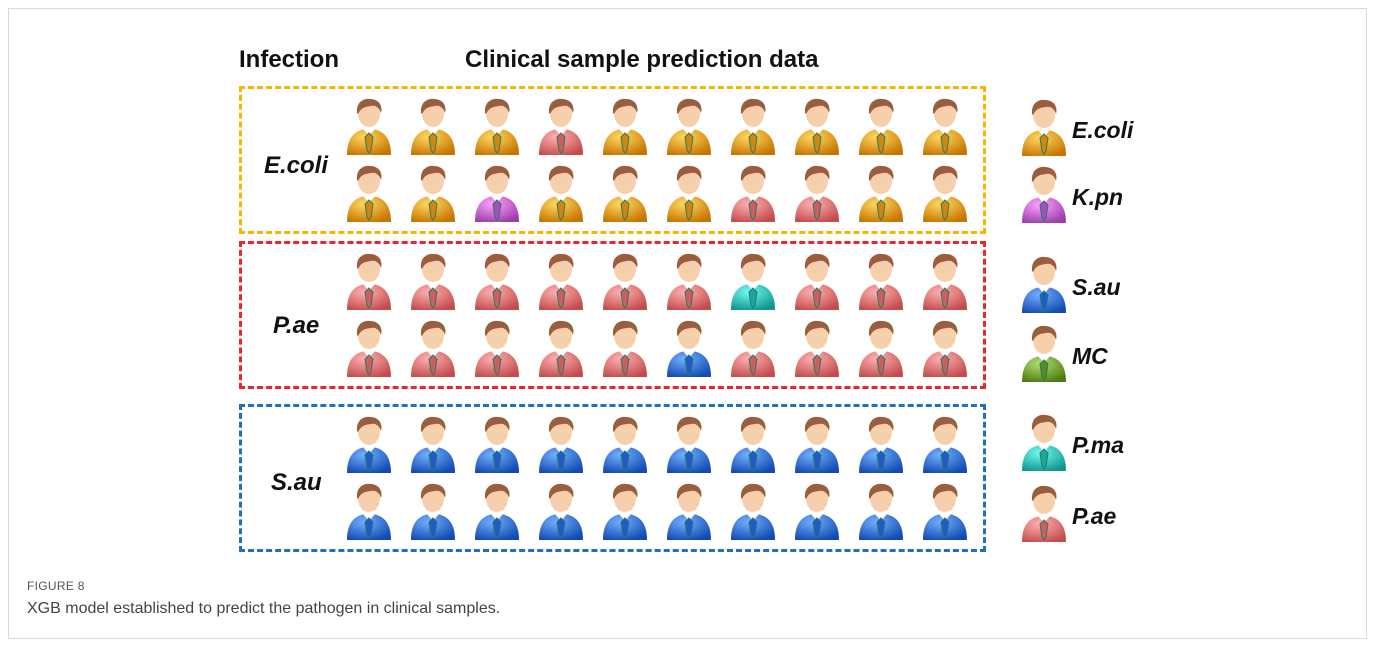 Image resolution: width=1381 pixels, height=656 pixels. I want to click on infection-header: Infection, so click(289, 59).